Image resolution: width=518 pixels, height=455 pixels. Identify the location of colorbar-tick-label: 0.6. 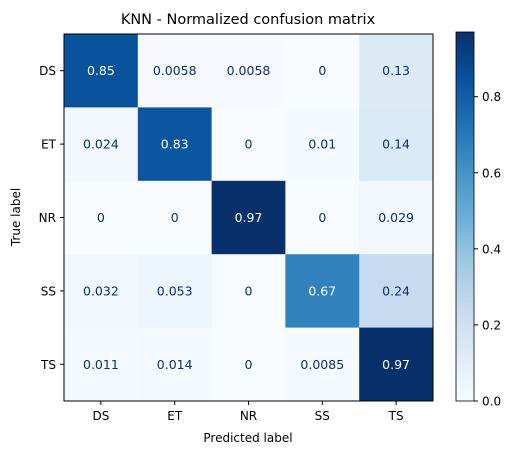
(491, 173).